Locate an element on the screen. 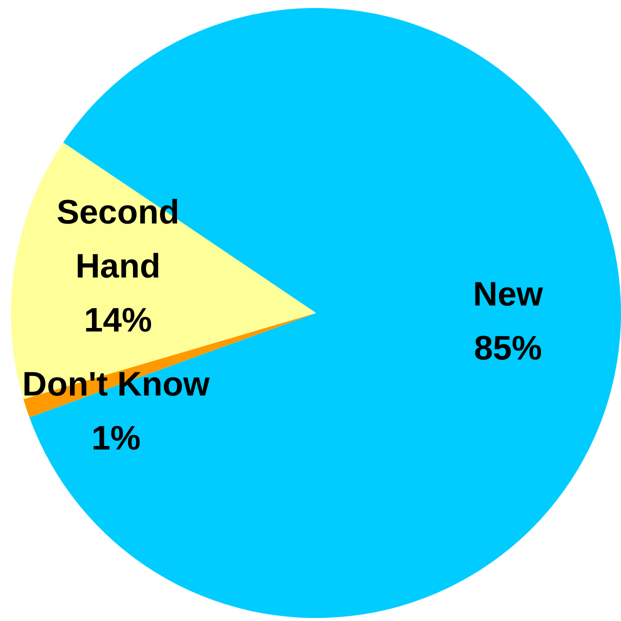 The width and height of the screenshot is (621, 621). data-label: 85% is located at coordinates (508, 348).